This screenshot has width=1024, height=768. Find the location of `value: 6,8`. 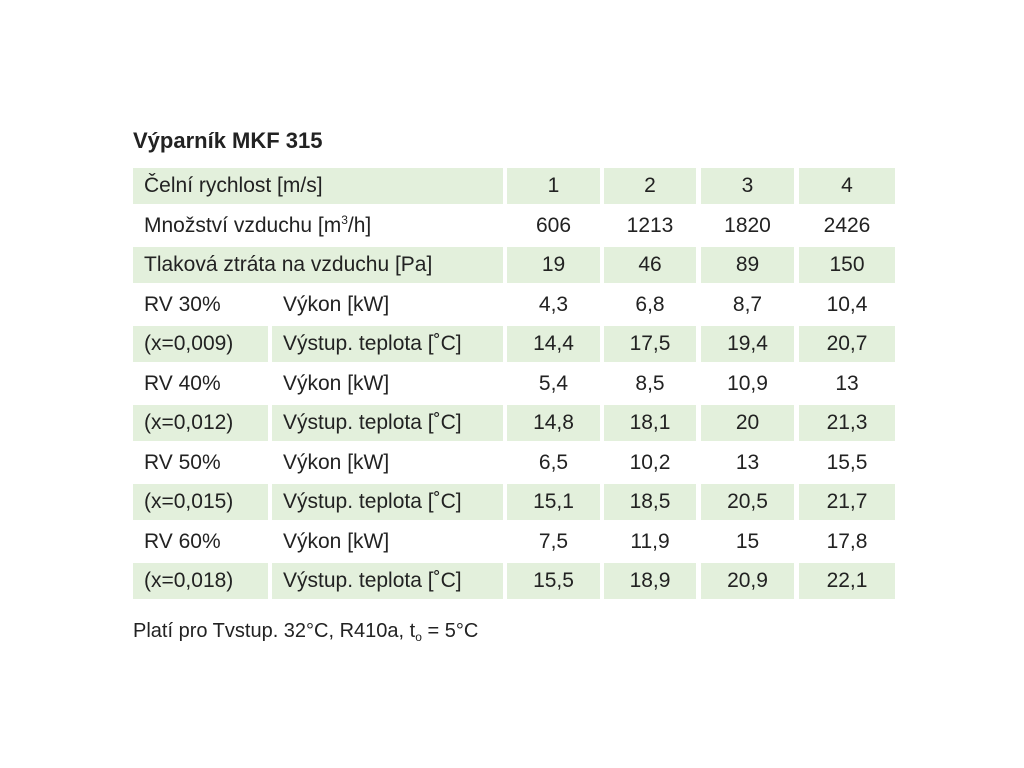

value: 6,8 is located at coordinates (650, 304).